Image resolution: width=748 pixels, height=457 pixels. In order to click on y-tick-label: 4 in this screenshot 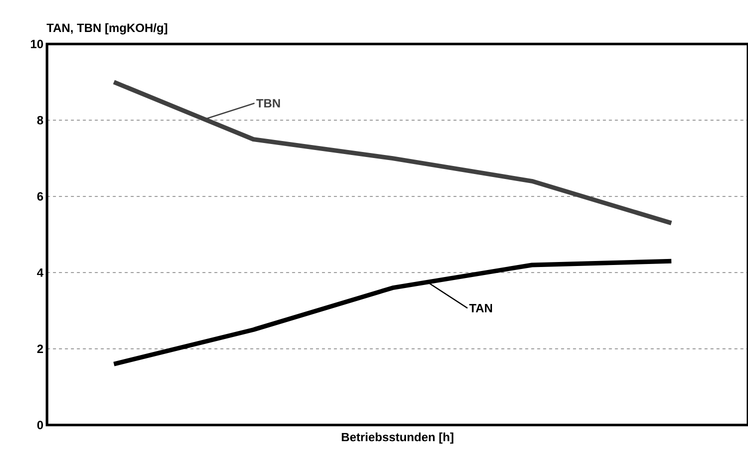, I will do `click(40, 272)`.